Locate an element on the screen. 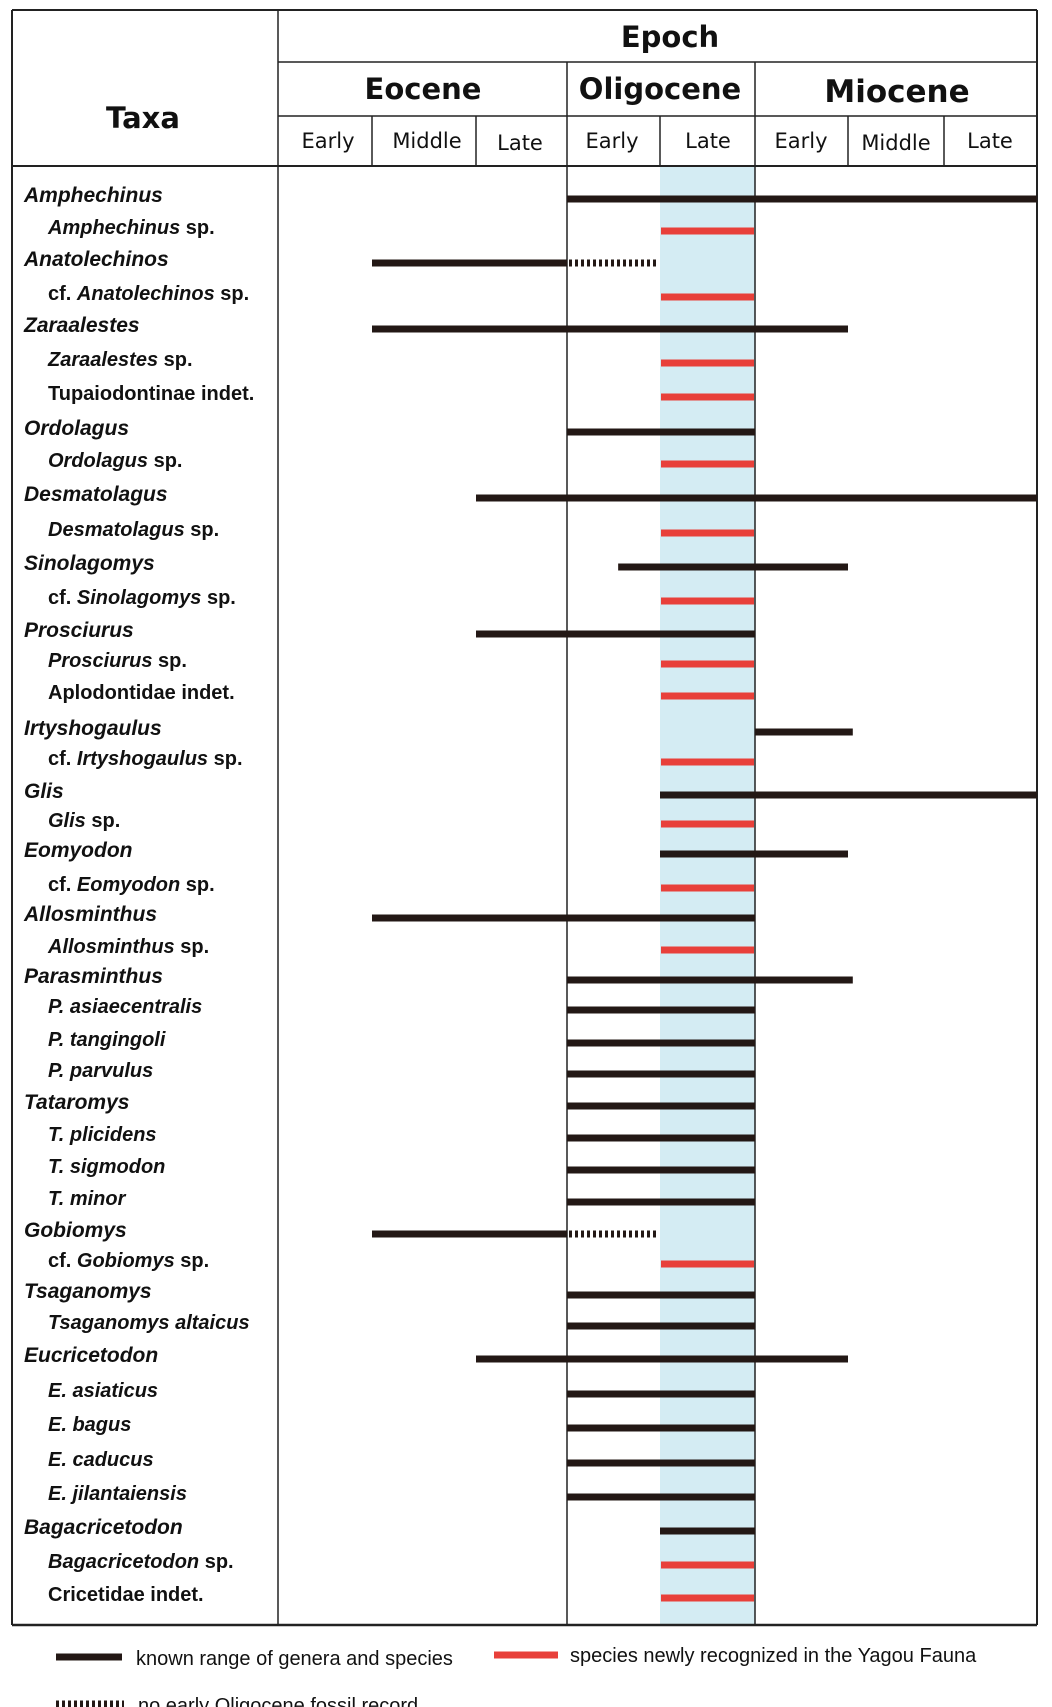 The height and width of the screenshot is (1707, 1052). taxon-label-name: Cricetidae indet. is located at coordinates (126, 1595).